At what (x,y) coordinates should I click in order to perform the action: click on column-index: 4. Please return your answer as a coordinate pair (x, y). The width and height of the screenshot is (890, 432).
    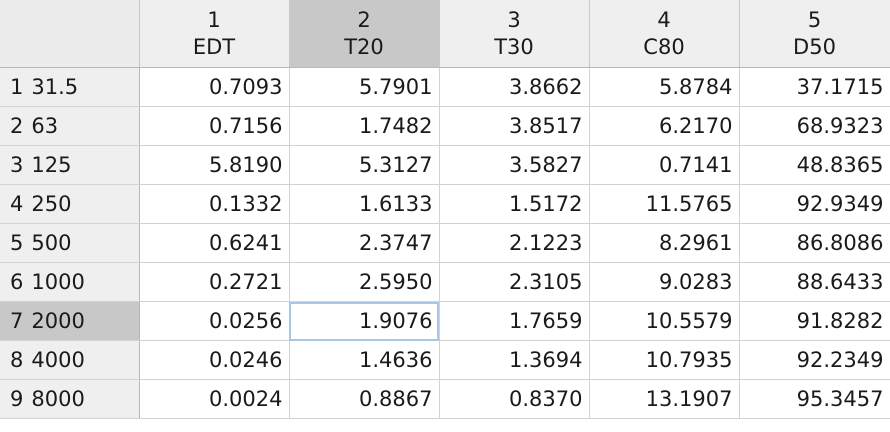
    Looking at the image, I should click on (664, 19).